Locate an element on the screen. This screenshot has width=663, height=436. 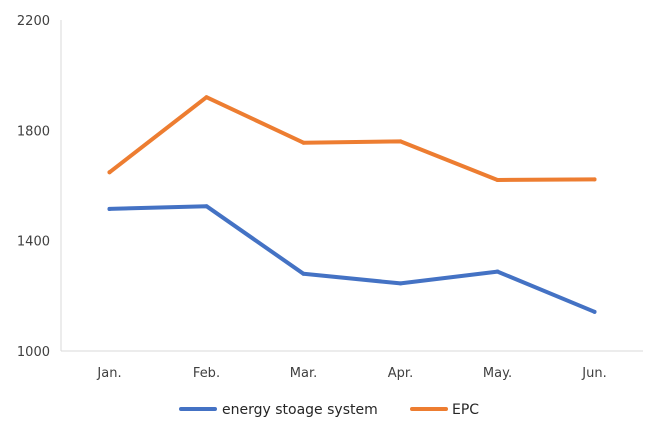
x-tick-label: Jun. is located at coordinates (593, 373).